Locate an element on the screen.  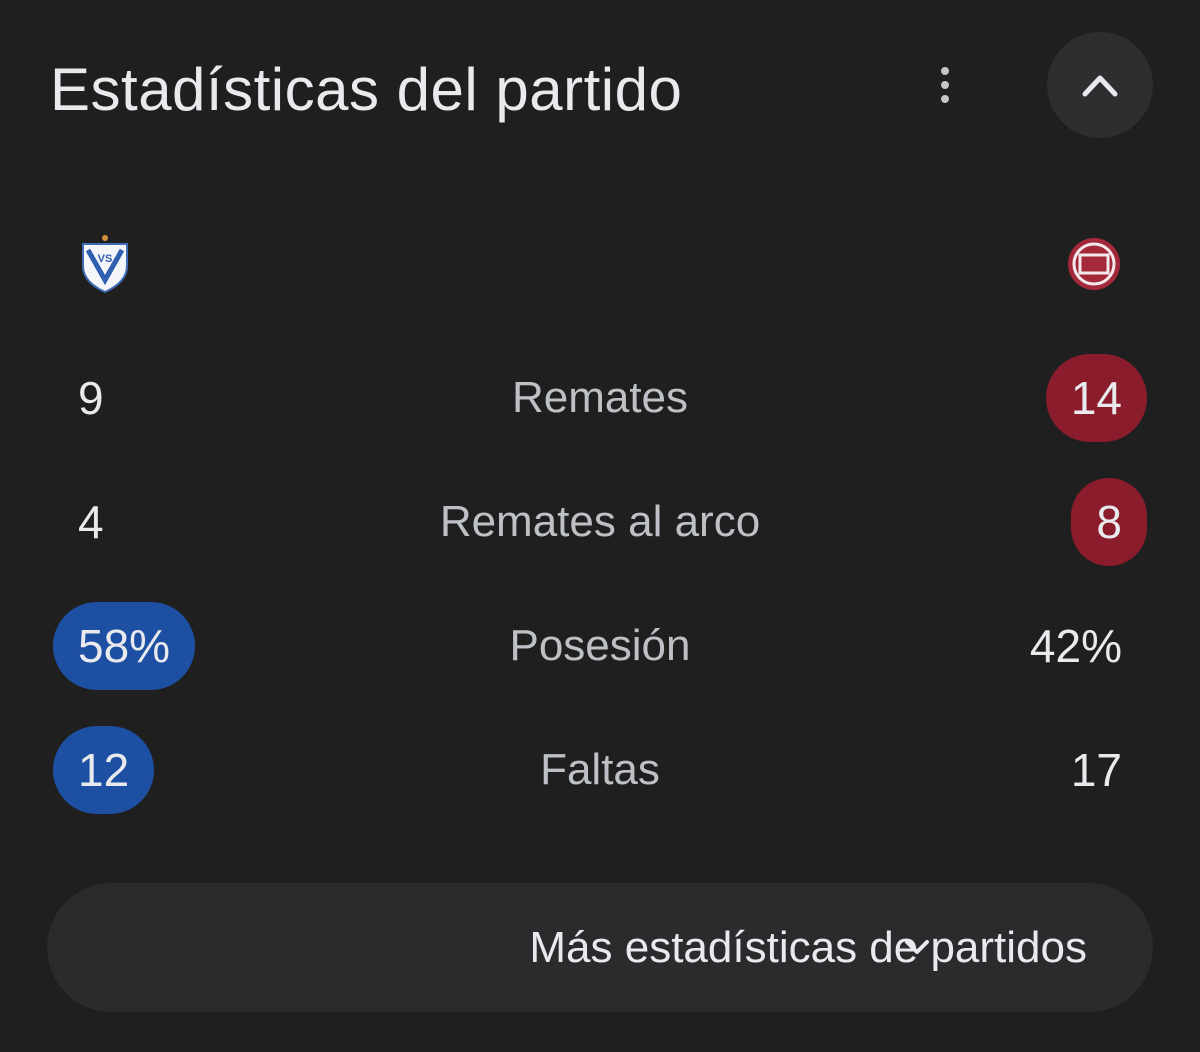
collapse-button is located at coordinates (1100, 85).